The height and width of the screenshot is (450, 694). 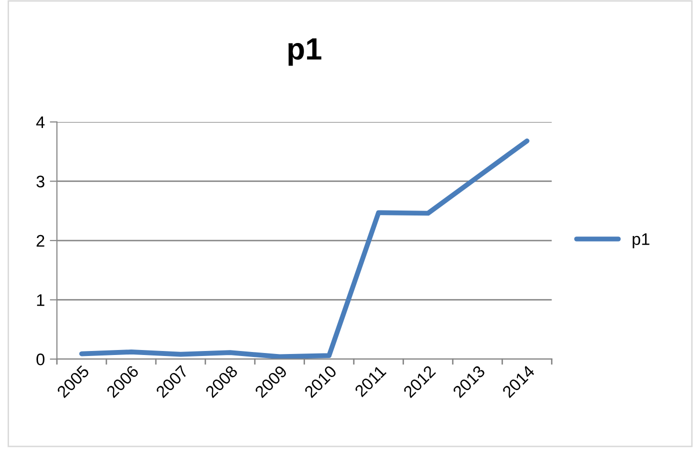 I want to click on y-tick-label: 2, so click(x=40, y=240).